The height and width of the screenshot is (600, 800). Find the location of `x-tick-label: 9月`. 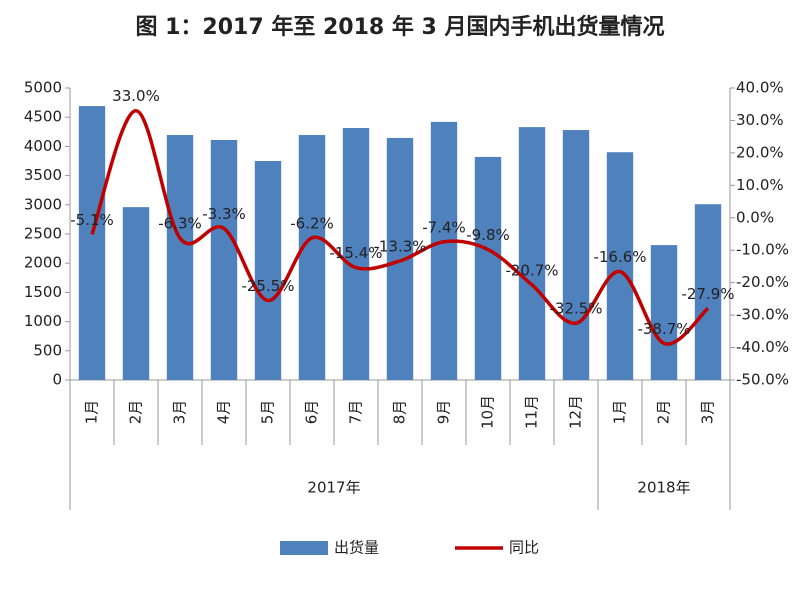

x-tick-label: 9月 is located at coordinates (444, 412).